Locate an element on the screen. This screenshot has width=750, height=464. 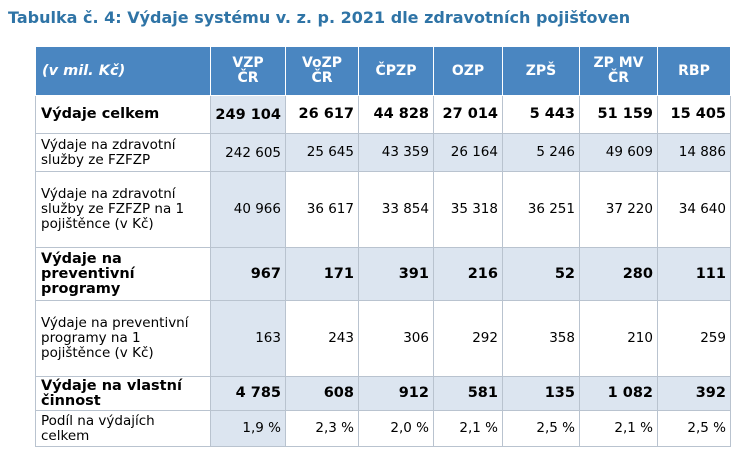
table-cell: 2,0 % is located at coordinates (396, 428).